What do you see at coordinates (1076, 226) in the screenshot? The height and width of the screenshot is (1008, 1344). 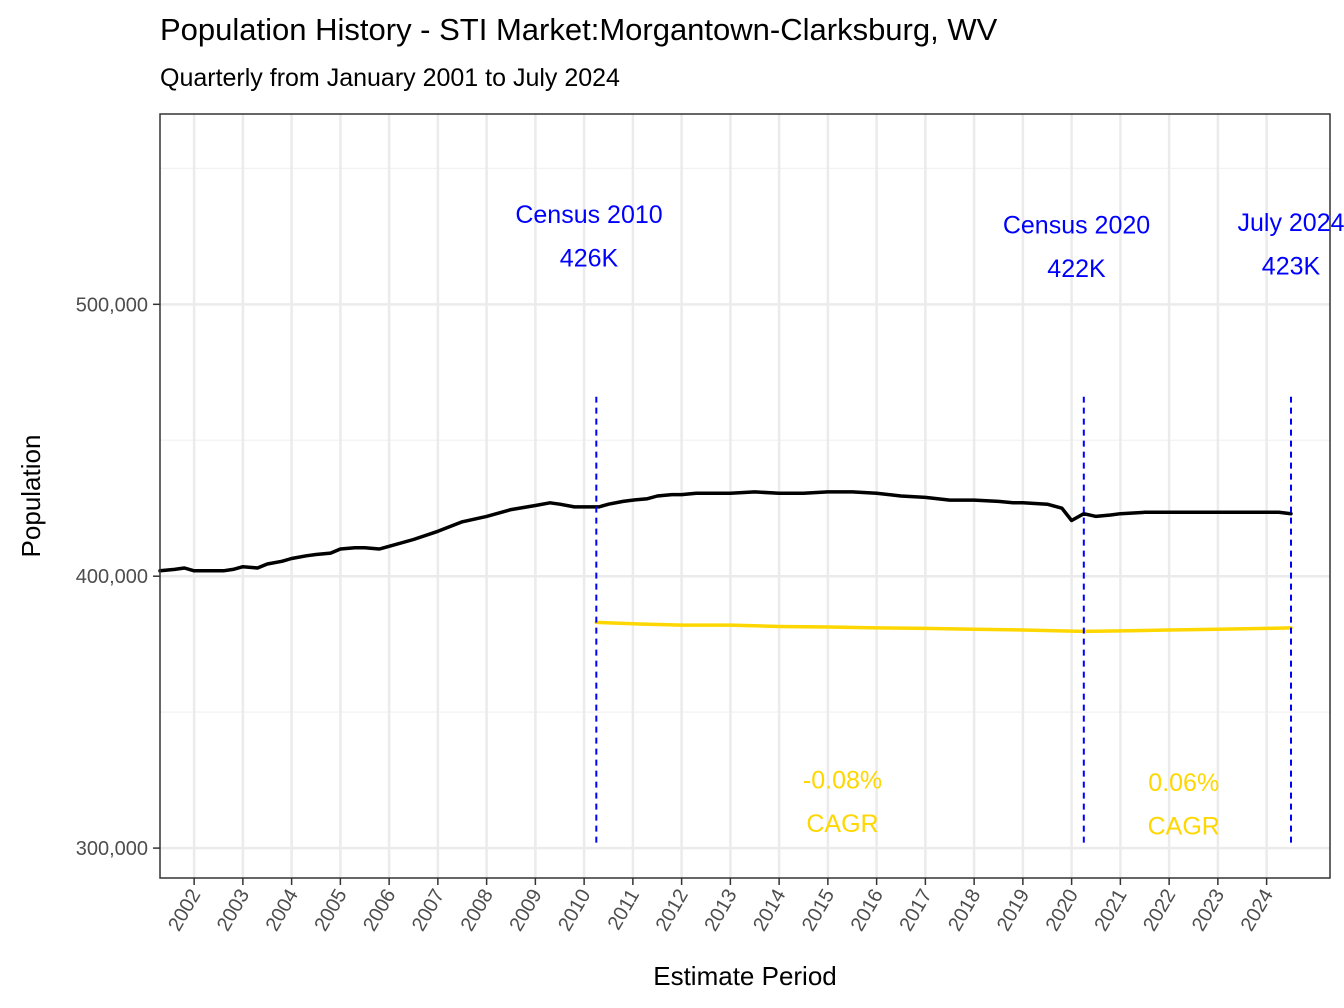 I see `annotation-census2020-line1: Census 2020` at bounding box center [1076, 226].